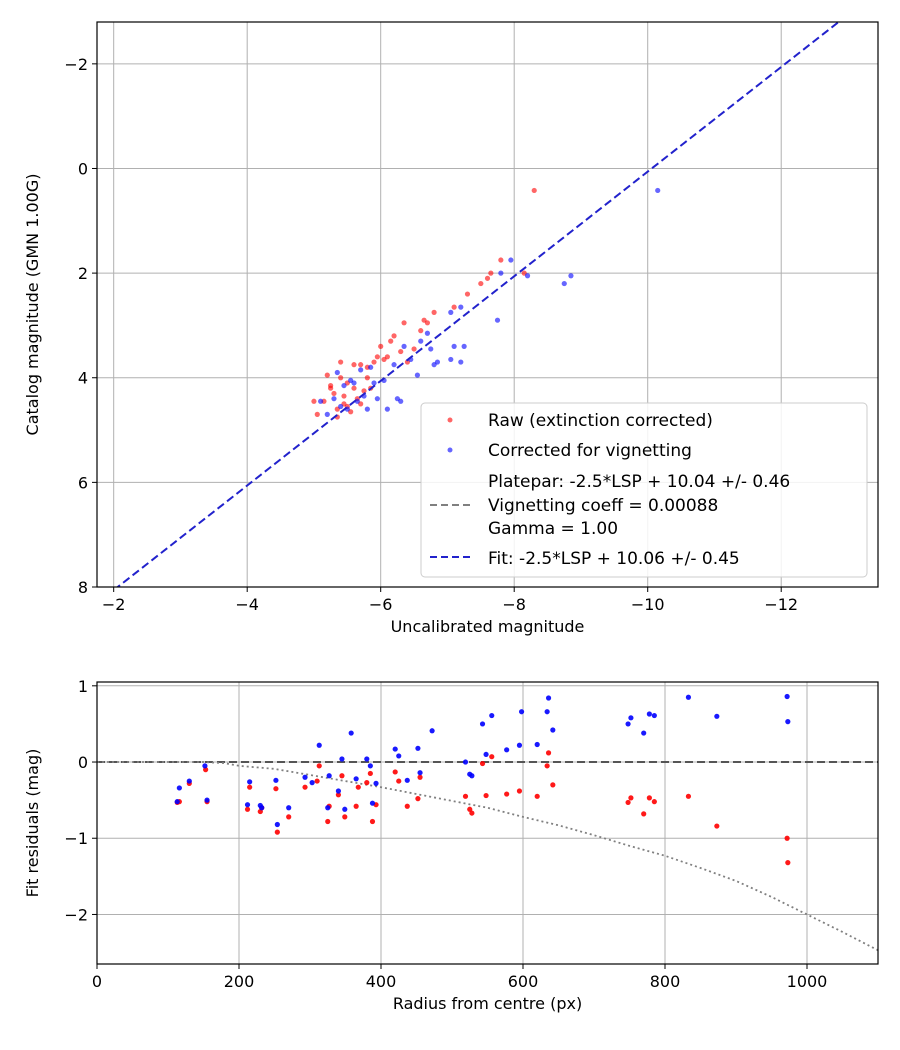 This screenshot has height=1050, width=900. Describe the element at coordinates (600, 421) in the screenshot. I see `legend-entry-raw: Raw (extinction corrected)` at that location.